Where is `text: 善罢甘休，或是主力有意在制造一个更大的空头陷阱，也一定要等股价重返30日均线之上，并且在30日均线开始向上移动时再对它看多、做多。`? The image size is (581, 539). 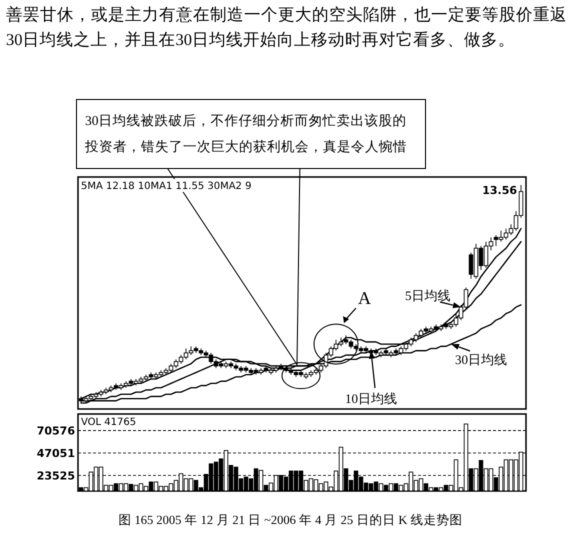 text: 善罢甘休，或是主力有意在制造一个更大的空头陷阱，也一定要等股价重返30日均线之上，并且在30日均线开始向上移动时再对它看多、做多。 is located at coordinates (287, 27).